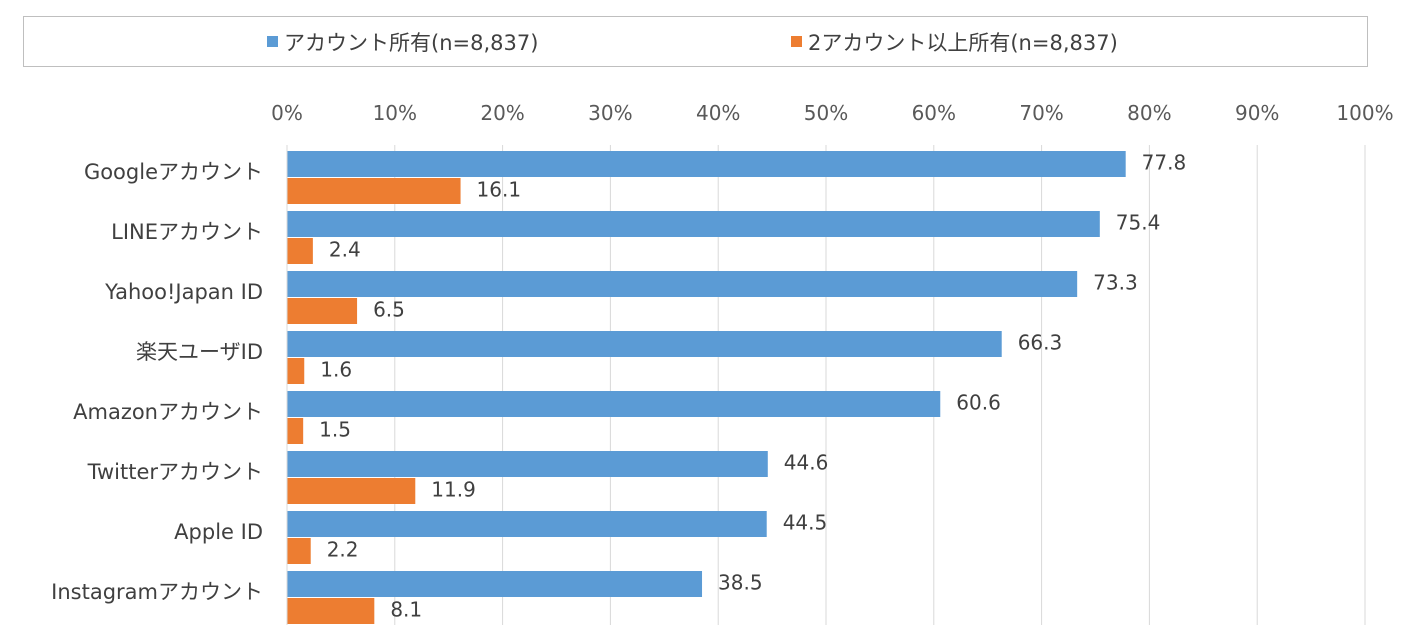 This screenshot has height=629, width=1411. I want to click on data-label: 66.3, so click(1040, 343).